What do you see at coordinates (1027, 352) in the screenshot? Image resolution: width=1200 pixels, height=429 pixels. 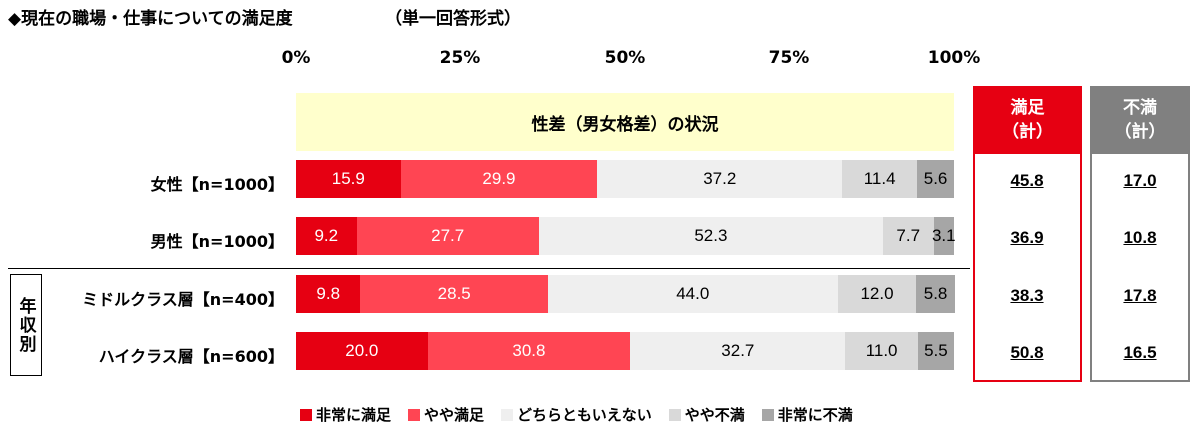 I see `satisfied-total-value: 50.8` at bounding box center [1027, 352].